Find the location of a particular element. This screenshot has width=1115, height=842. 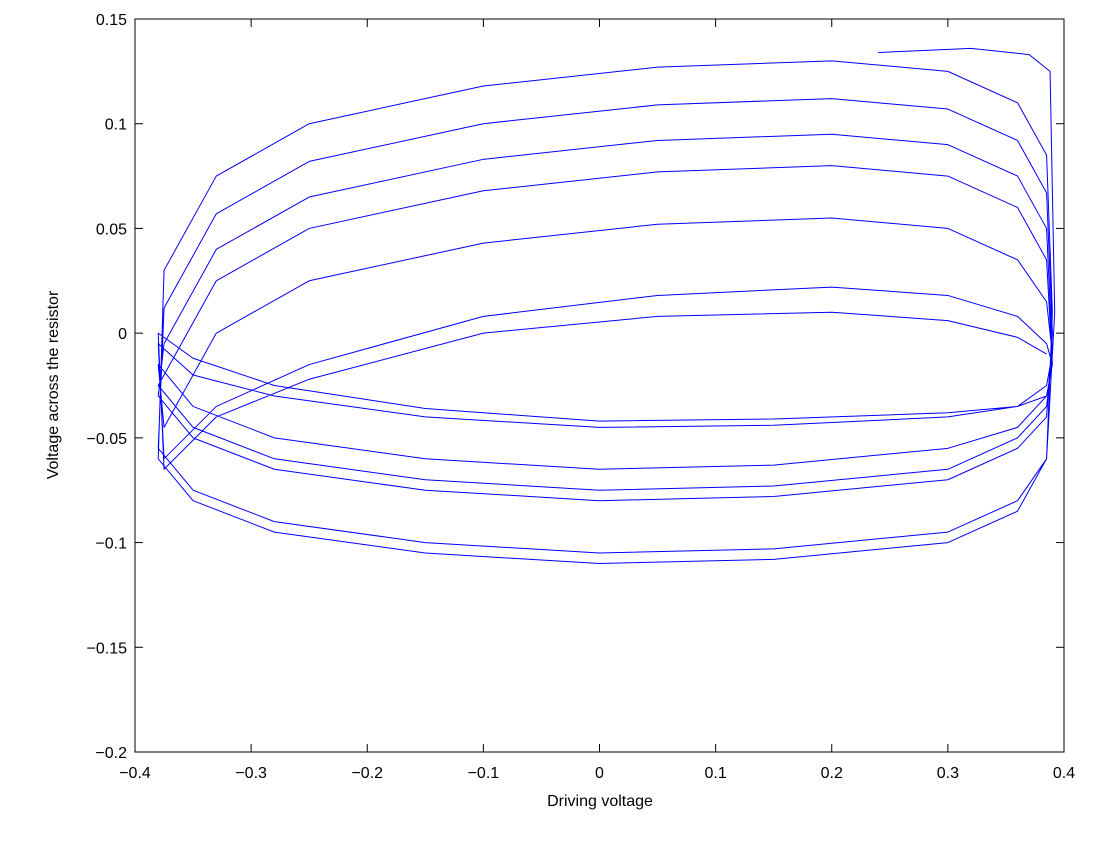

y-tick-label: 0.1 is located at coordinates (116, 125).